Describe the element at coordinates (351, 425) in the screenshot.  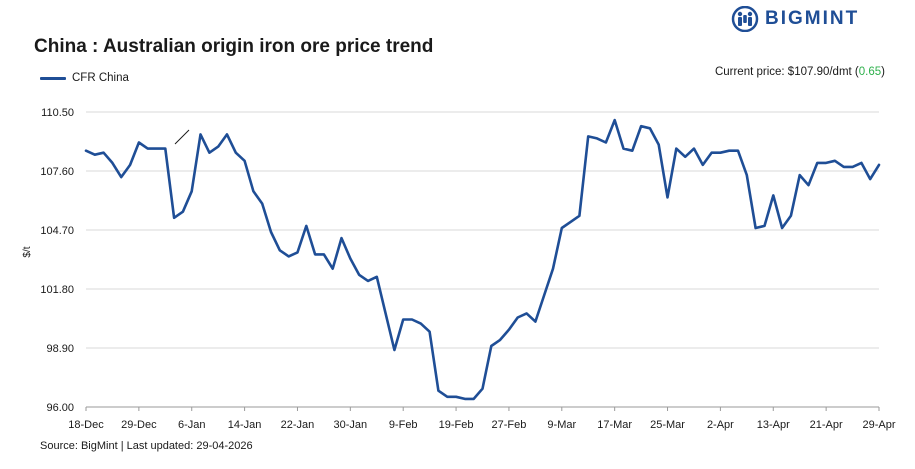
I see `x-tick-label: 30-Jan` at that location.